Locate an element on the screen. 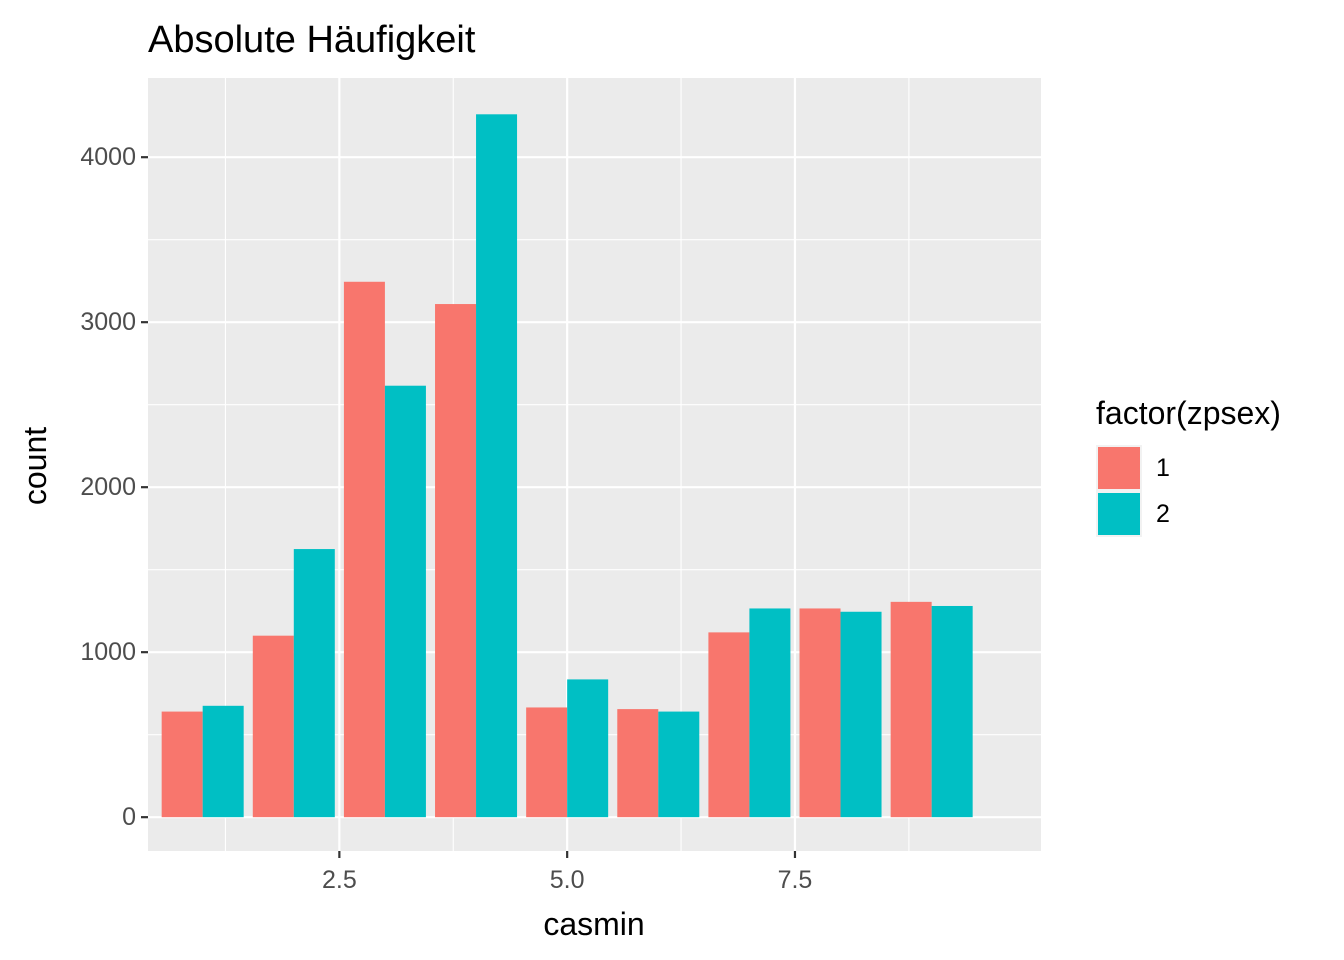 This screenshot has width=1344, height=960. x-tick-label: 7.5 is located at coordinates (795, 880).